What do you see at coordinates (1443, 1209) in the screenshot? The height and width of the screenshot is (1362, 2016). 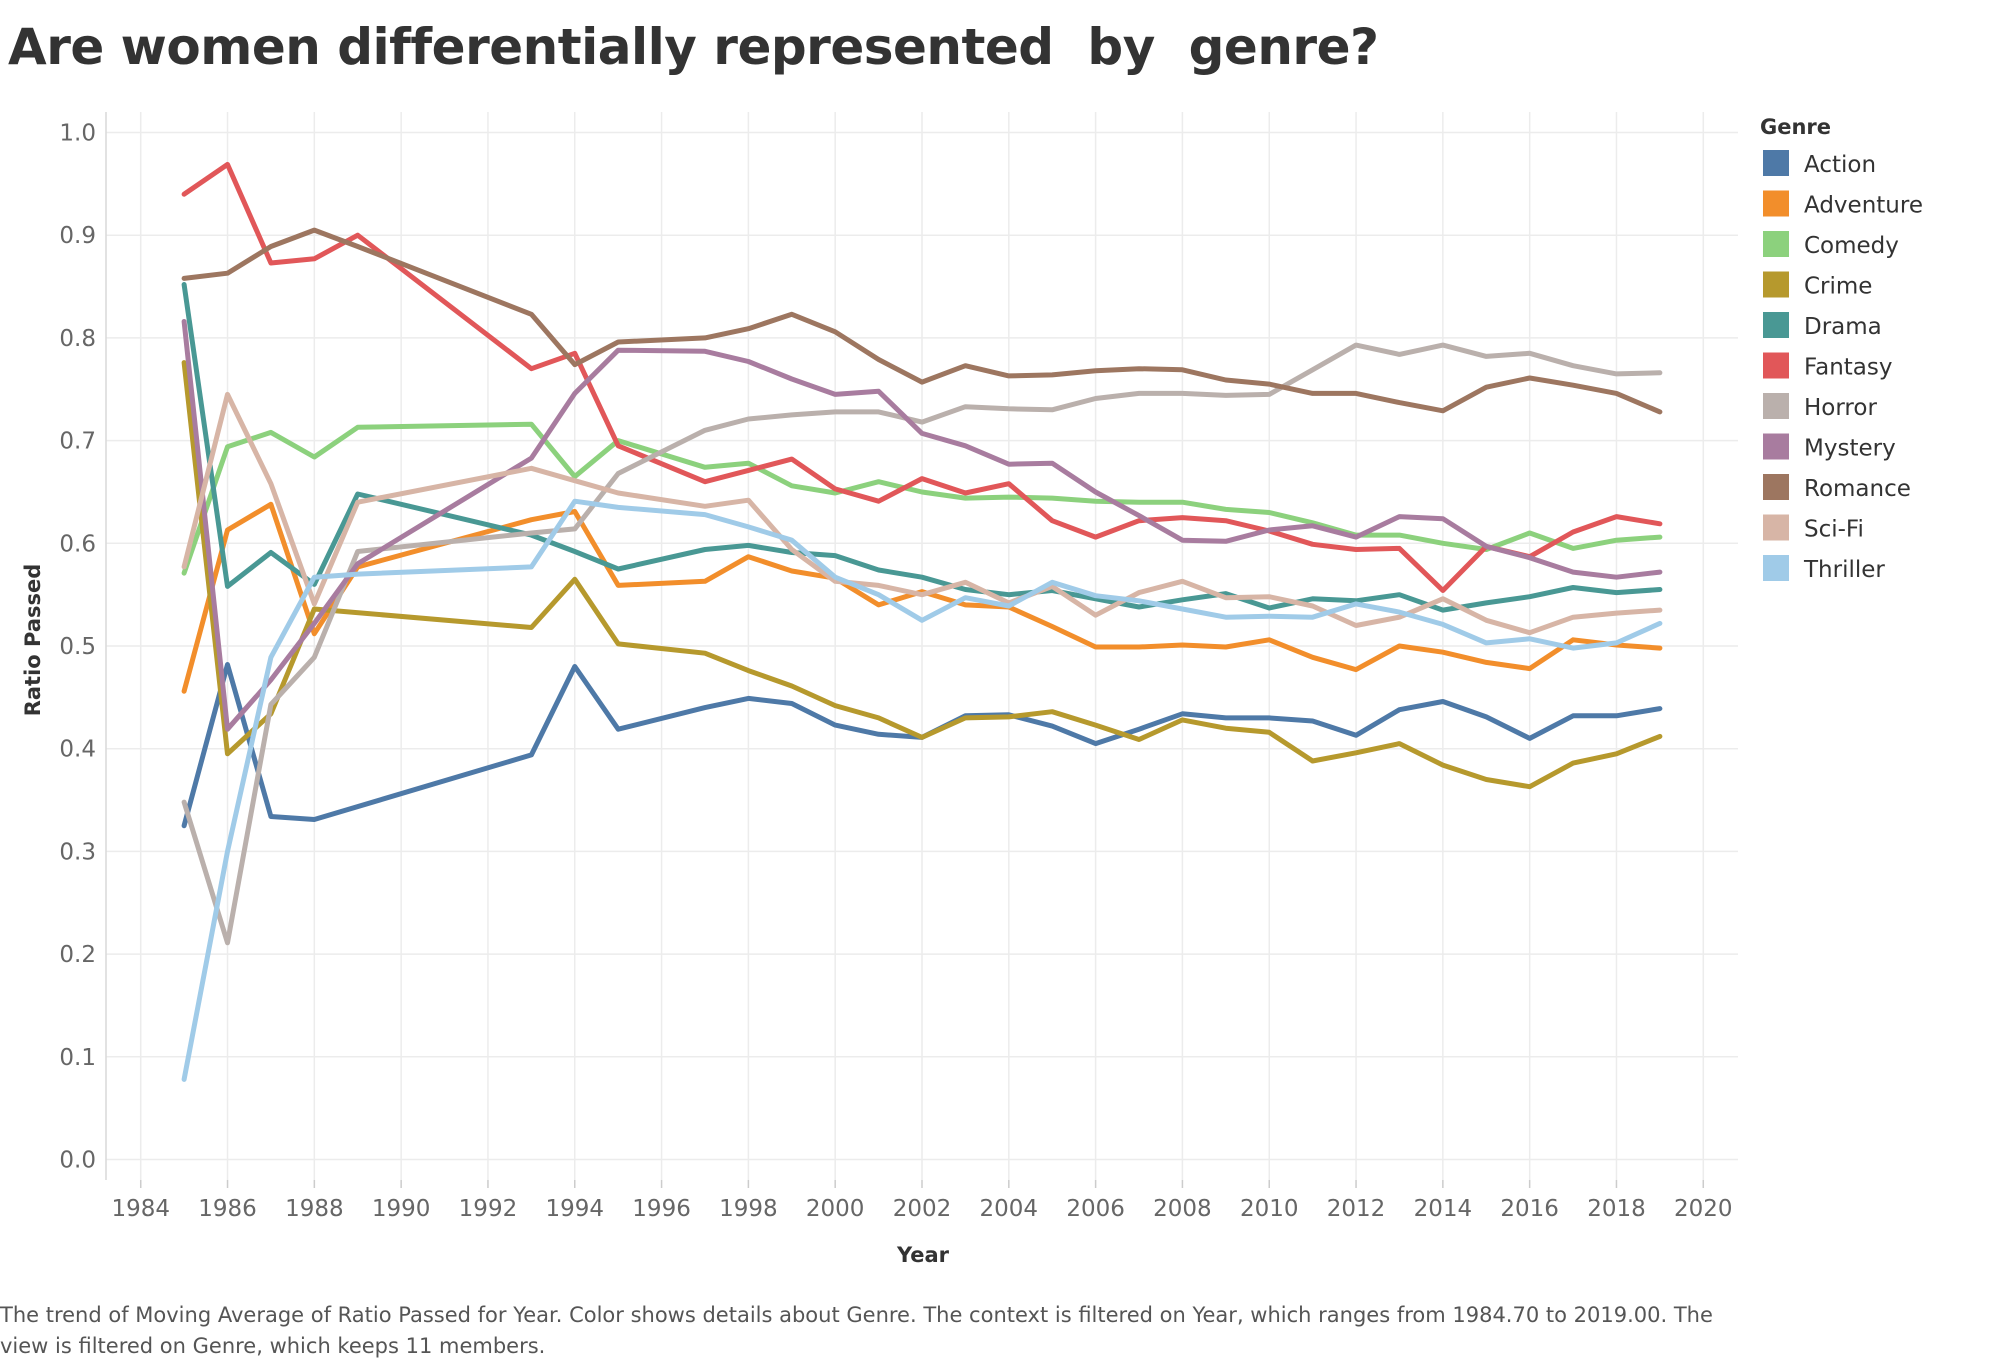 I see `x-tick-label: 2014` at bounding box center [1443, 1209].